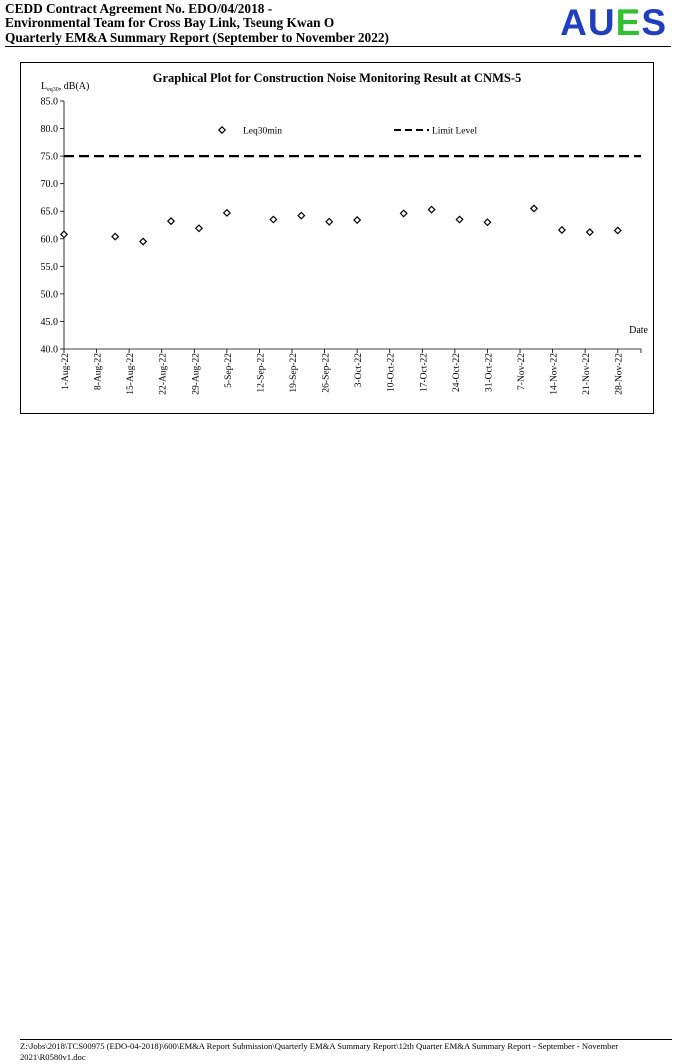 The width and height of the screenshot is (676, 1064). I want to click on x-tick-label-5: 5-Sep-22, so click(229, 370).